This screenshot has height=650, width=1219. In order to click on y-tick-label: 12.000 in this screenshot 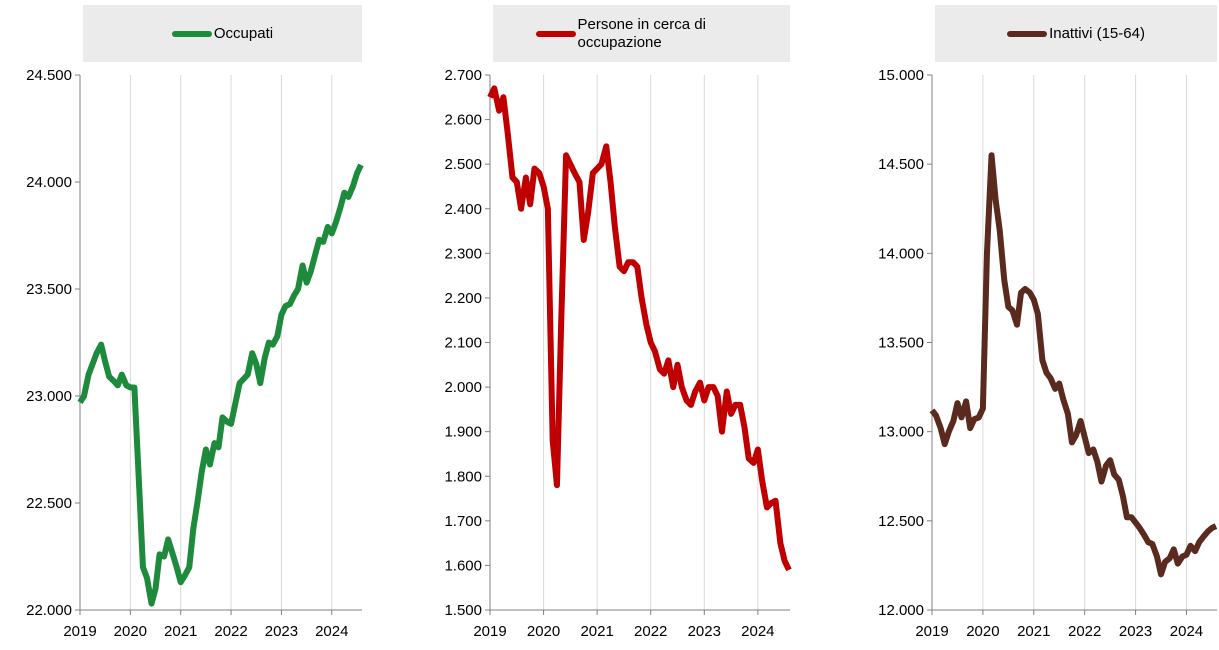, I will do `click(901, 610)`.